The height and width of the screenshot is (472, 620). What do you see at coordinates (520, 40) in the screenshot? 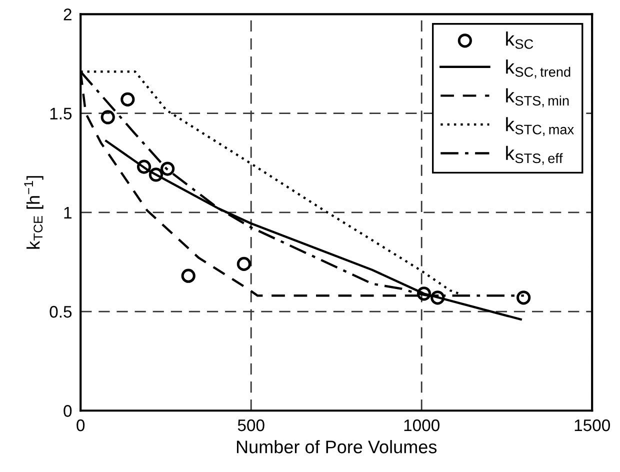
I see `legend-label: k$_{SC}$` at bounding box center [520, 40].